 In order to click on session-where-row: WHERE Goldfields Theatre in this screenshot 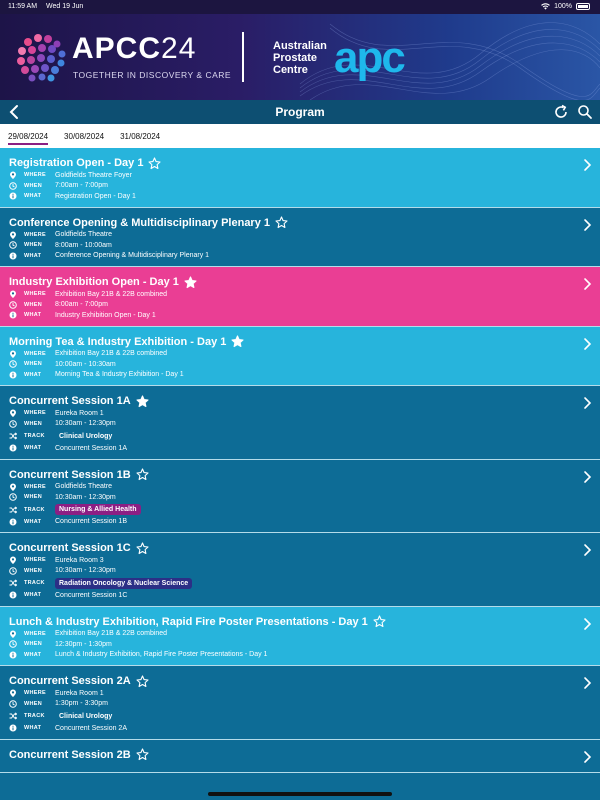, I will do `click(304, 487)`.